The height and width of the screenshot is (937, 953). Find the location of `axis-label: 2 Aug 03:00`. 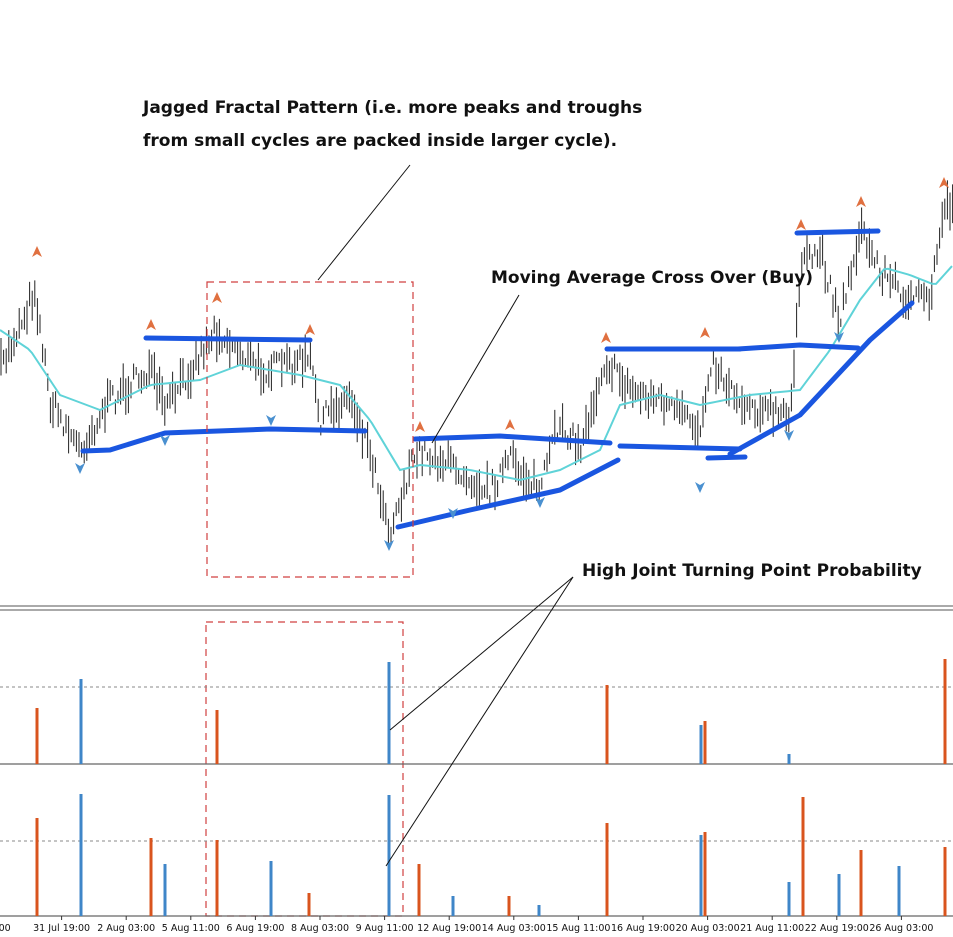

axis-label: 2 Aug 03:00 is located at coordinates (126, 928).